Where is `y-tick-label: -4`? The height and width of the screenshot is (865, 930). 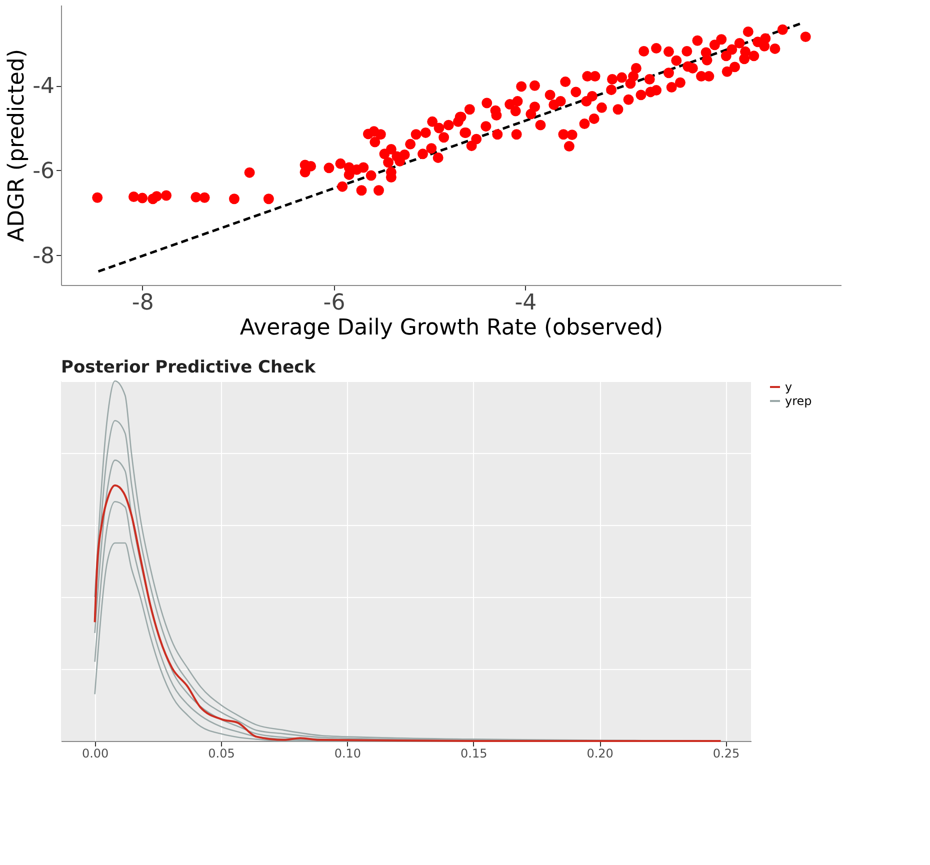 y-tick-label: -4 is located at coordinates (43, 87).